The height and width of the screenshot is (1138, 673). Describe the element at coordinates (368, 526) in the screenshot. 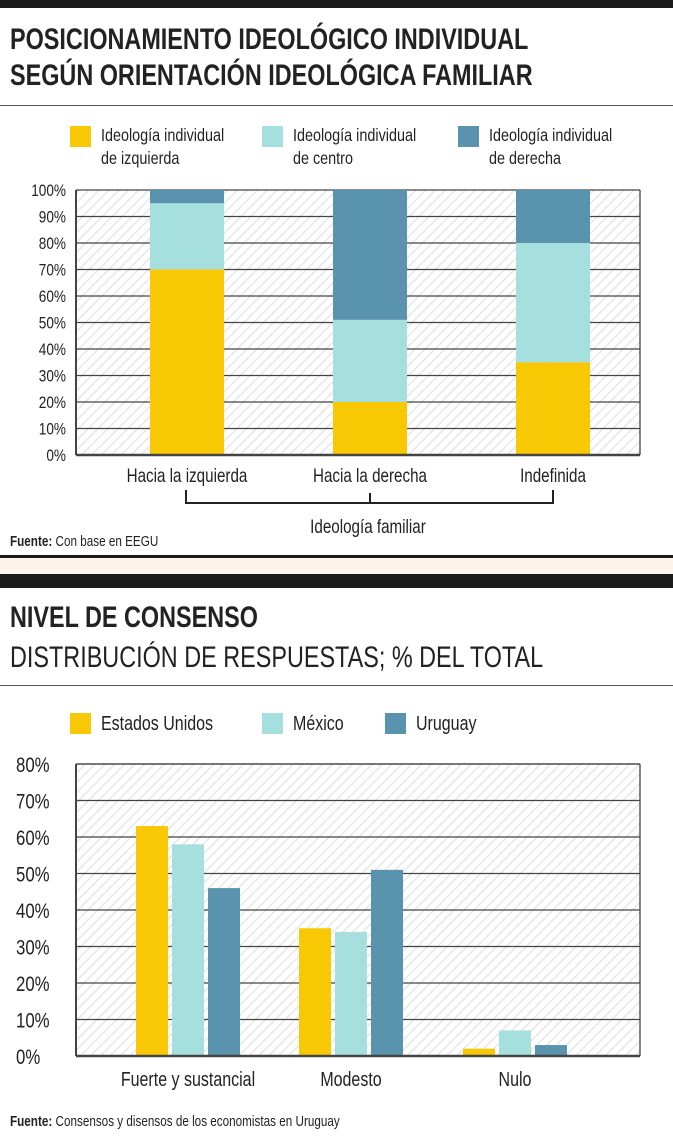

I see `x-axis-title: Ideología familiar` at that location.